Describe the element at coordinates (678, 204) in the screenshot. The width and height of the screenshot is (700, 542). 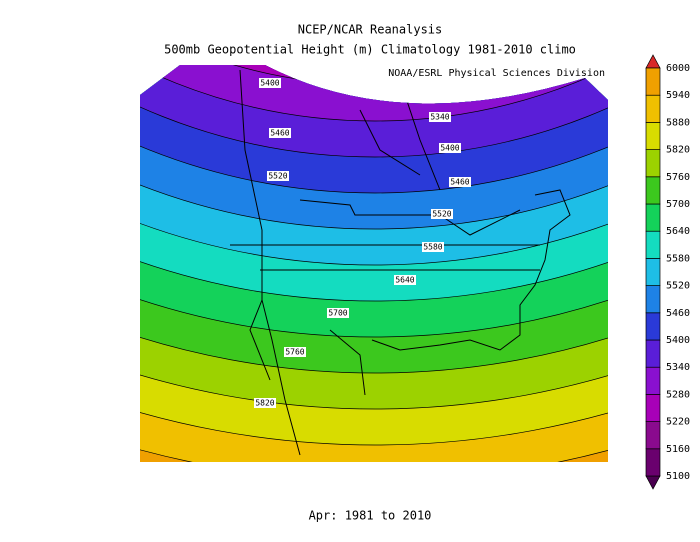
I see `colorbar-label: 5700` at that location.